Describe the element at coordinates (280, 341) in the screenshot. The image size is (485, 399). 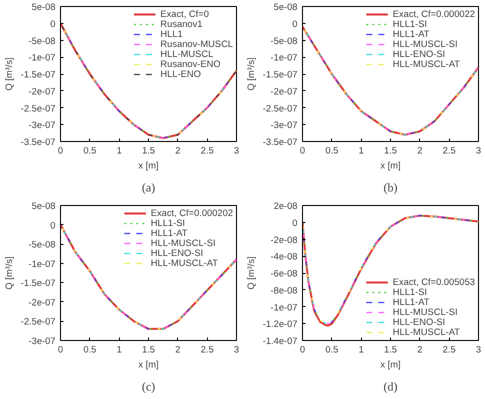
I see `y-tick-label: -1.4e-07` at that location.